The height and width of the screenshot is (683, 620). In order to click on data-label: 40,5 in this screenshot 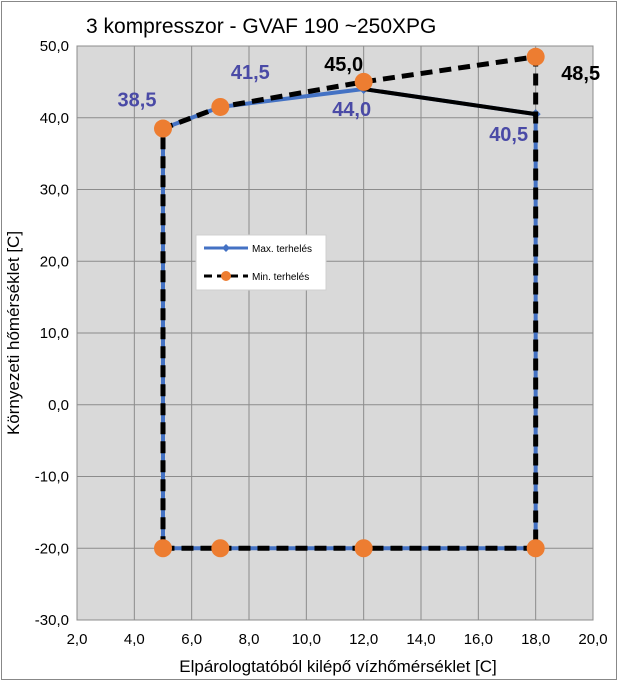, I will do `click(508, 135)`.